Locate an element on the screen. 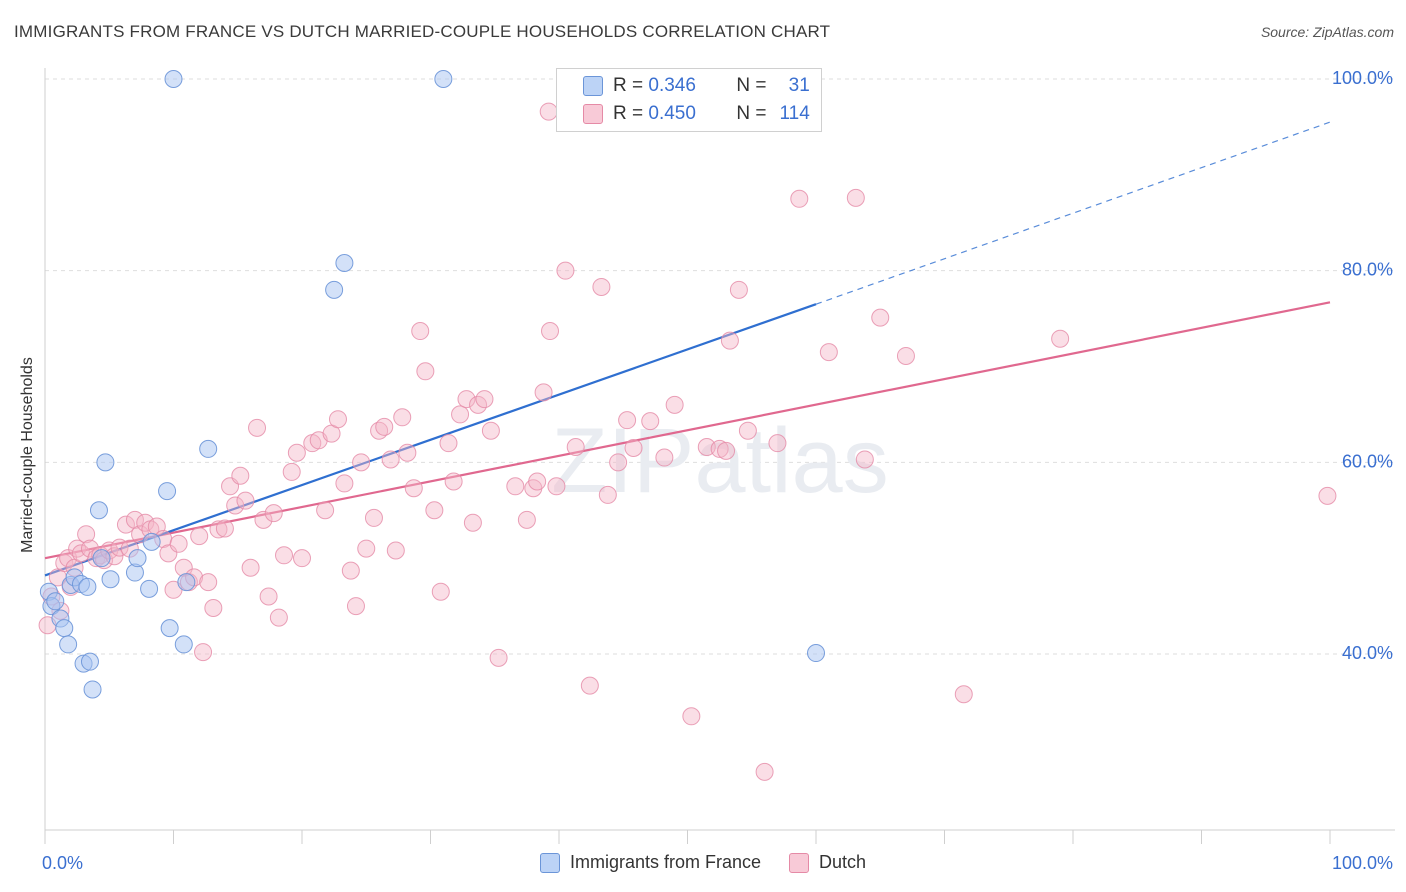  y-tick-label: 80.0% is located at coordinates (1367, 270).